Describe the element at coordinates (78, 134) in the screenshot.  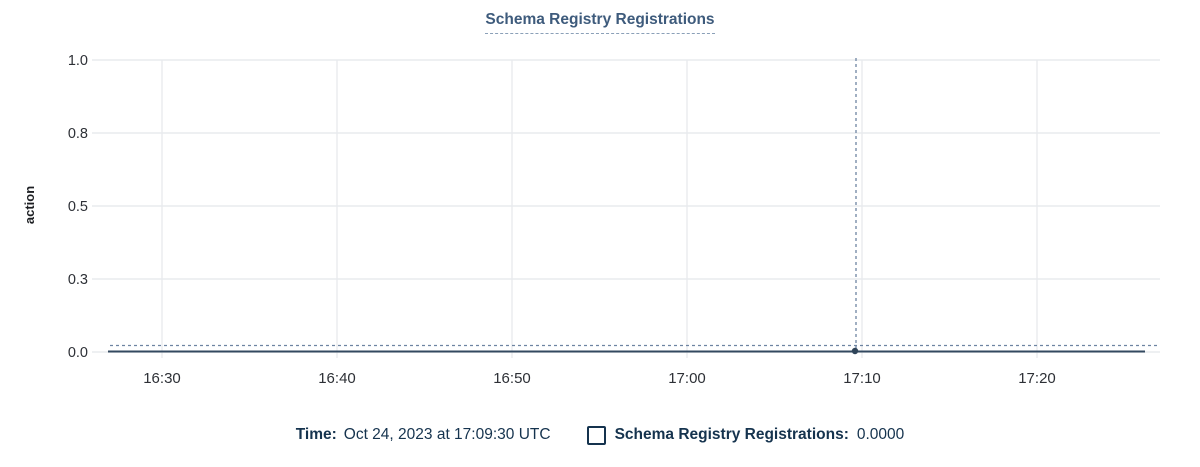
I see `y-tick-label: 0.8` at that location.